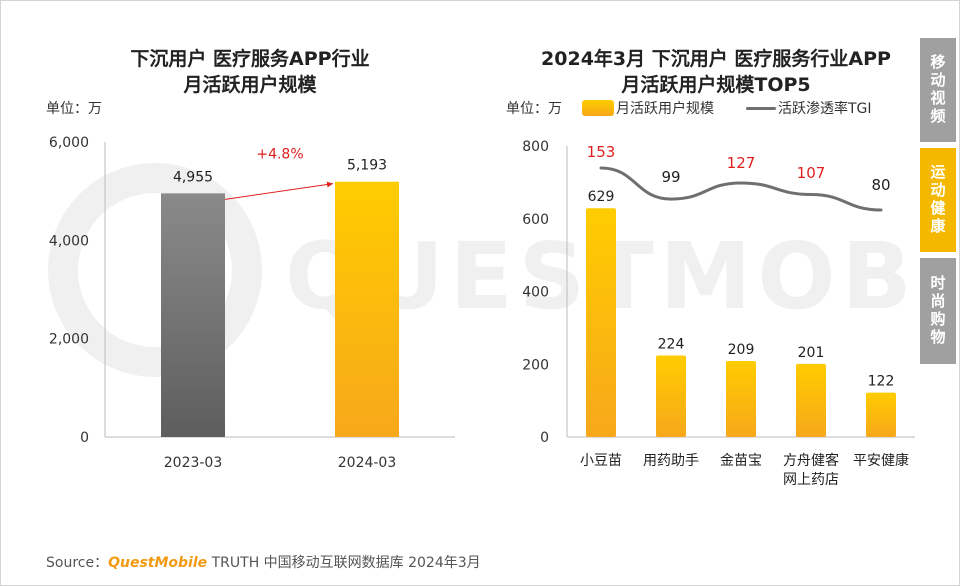 The height and width of the screenshot is (586, 960). What do you see at coordinates (158, 563) in the screenshot?
I see `source-brand: QuestMobile` at bounding box center [158, 563].